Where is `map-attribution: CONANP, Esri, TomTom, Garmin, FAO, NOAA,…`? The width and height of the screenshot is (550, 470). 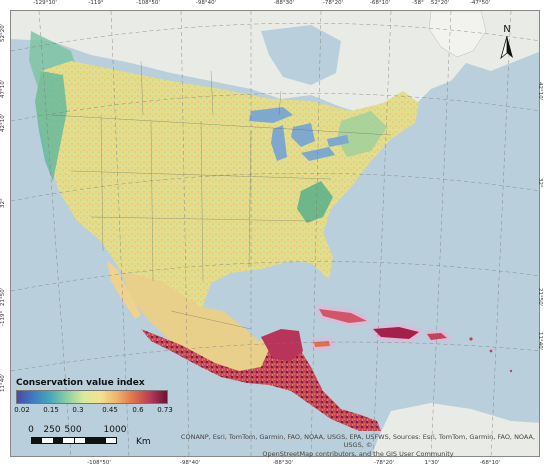
map-attribution: CONANP, Esri, TomTom, Garmin, FAO, NOAA,… is located at coordinates (358, 445).